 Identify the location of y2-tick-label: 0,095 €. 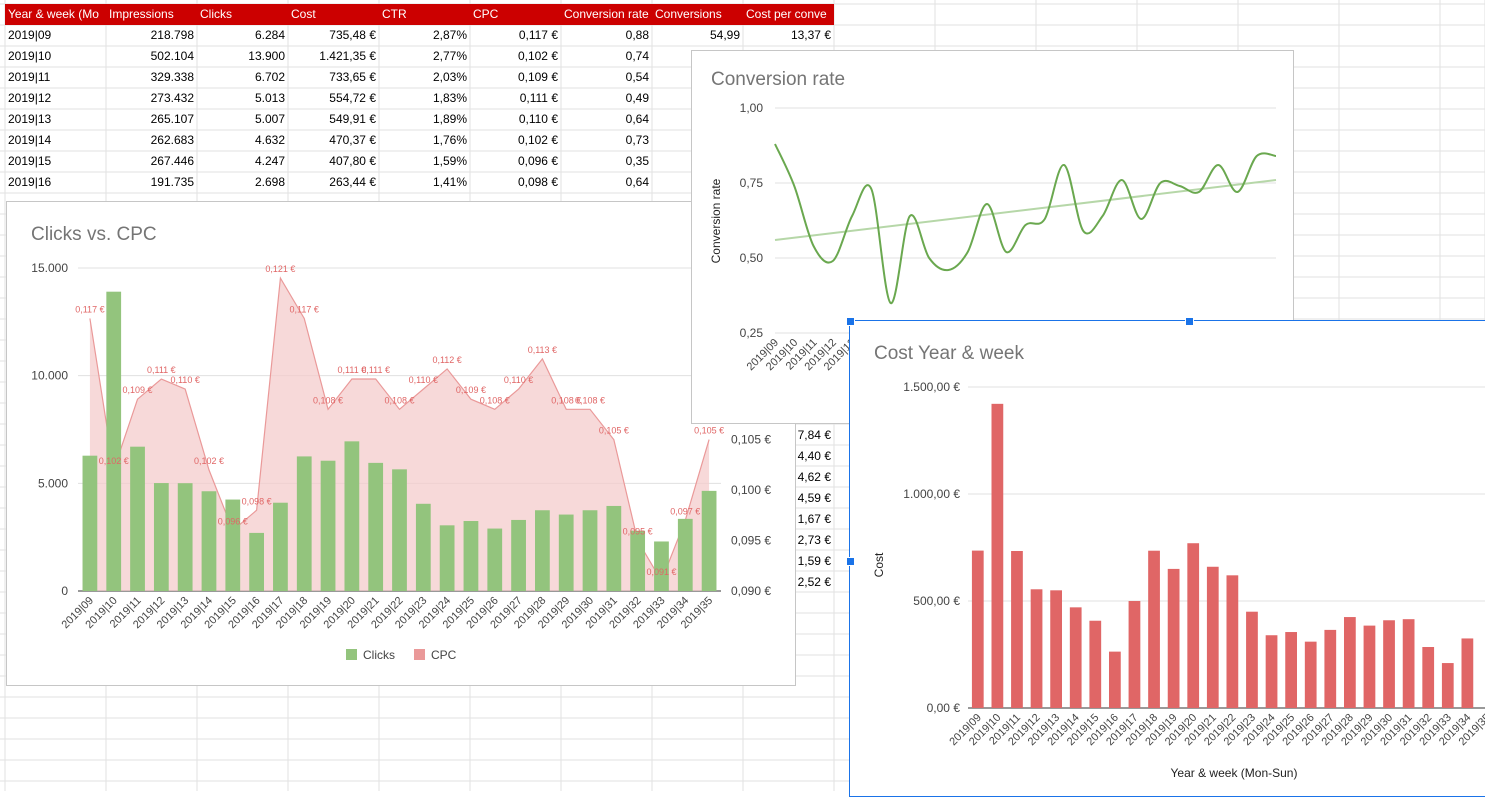
(751, 541).